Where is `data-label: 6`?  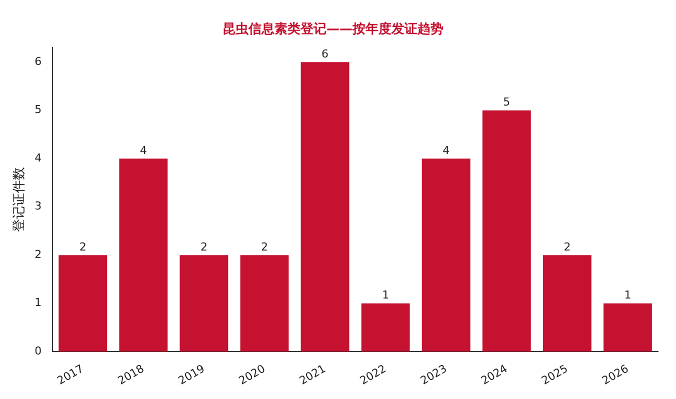
data-label: 6 is located at coordinates (325, 53).